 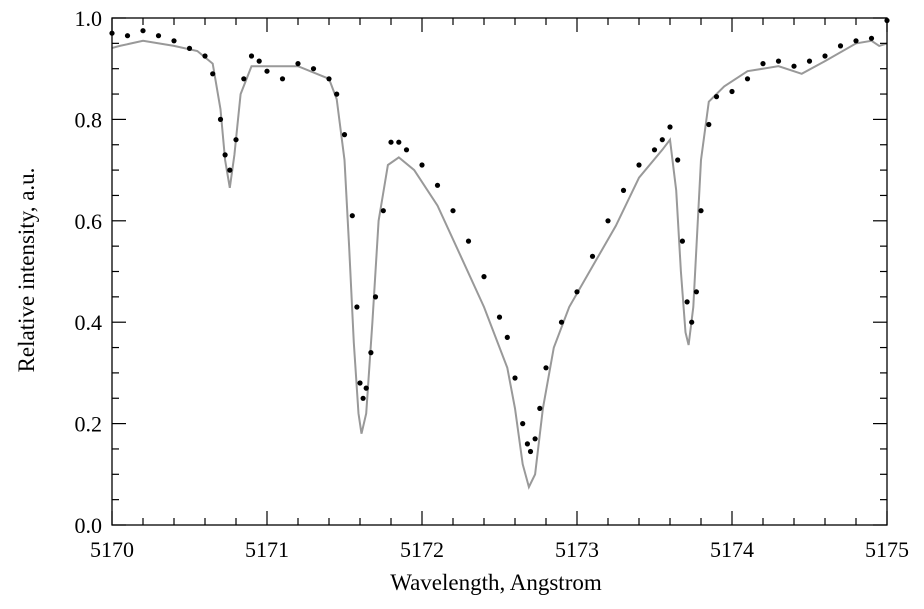 What do you see at coordinates (732, 549) in the screenshot?
I see `x-tick-label: 5174` at bounding box center [732, 549].